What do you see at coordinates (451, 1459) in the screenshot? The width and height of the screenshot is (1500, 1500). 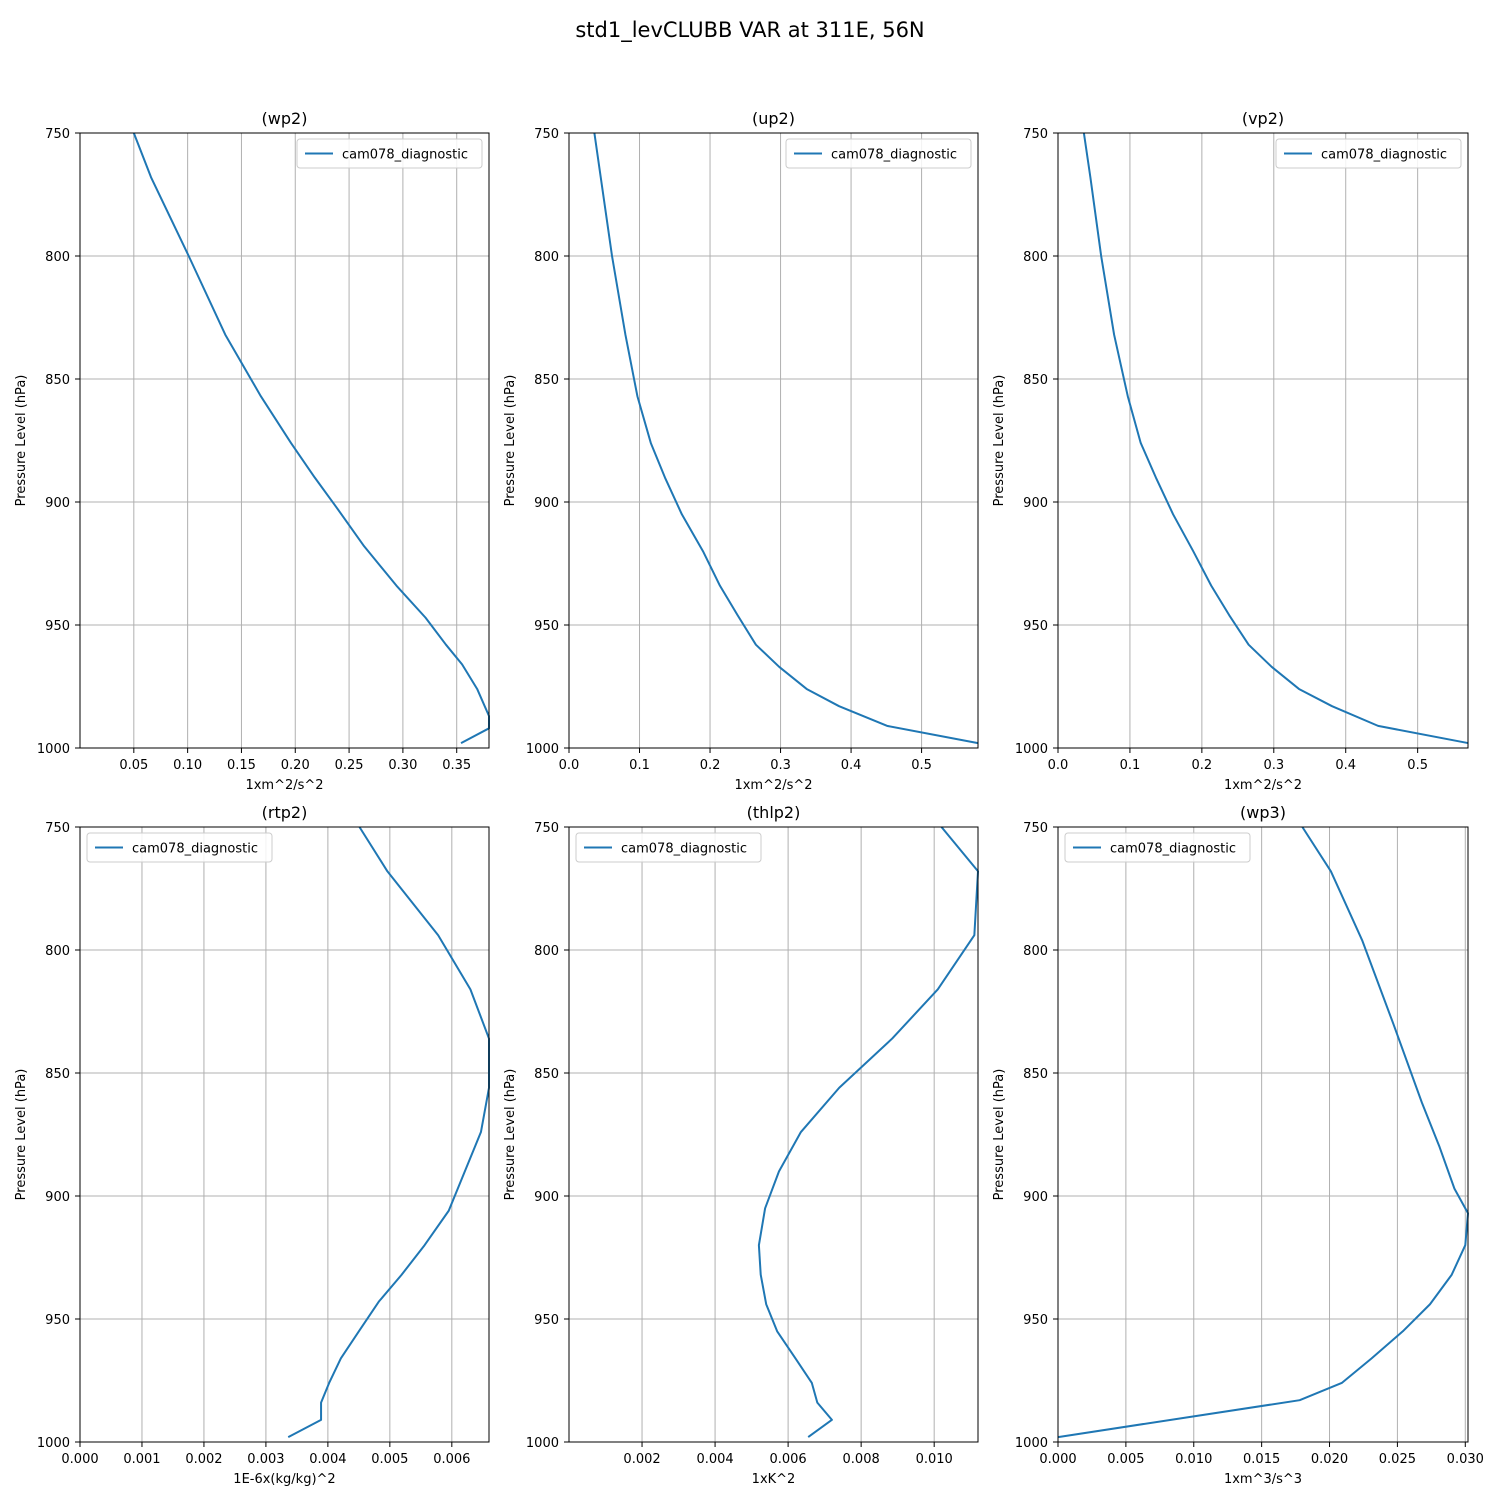 I see `x-tick-label: 0.006` at bounding box center [451, 1459].